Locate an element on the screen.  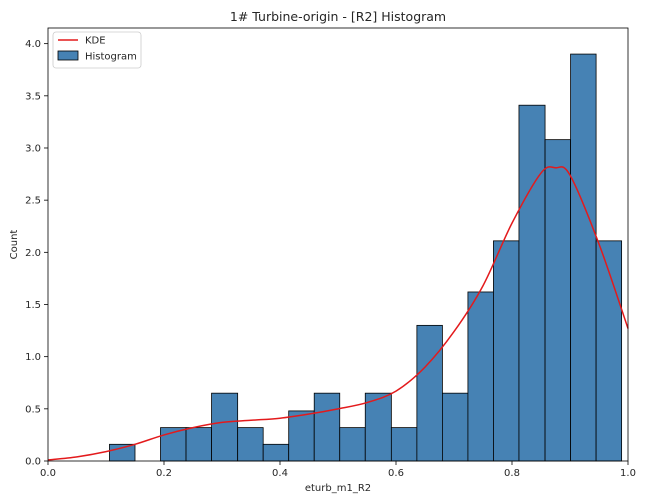
y-tick-label: 2.0 is located at coordinates (33, 253).